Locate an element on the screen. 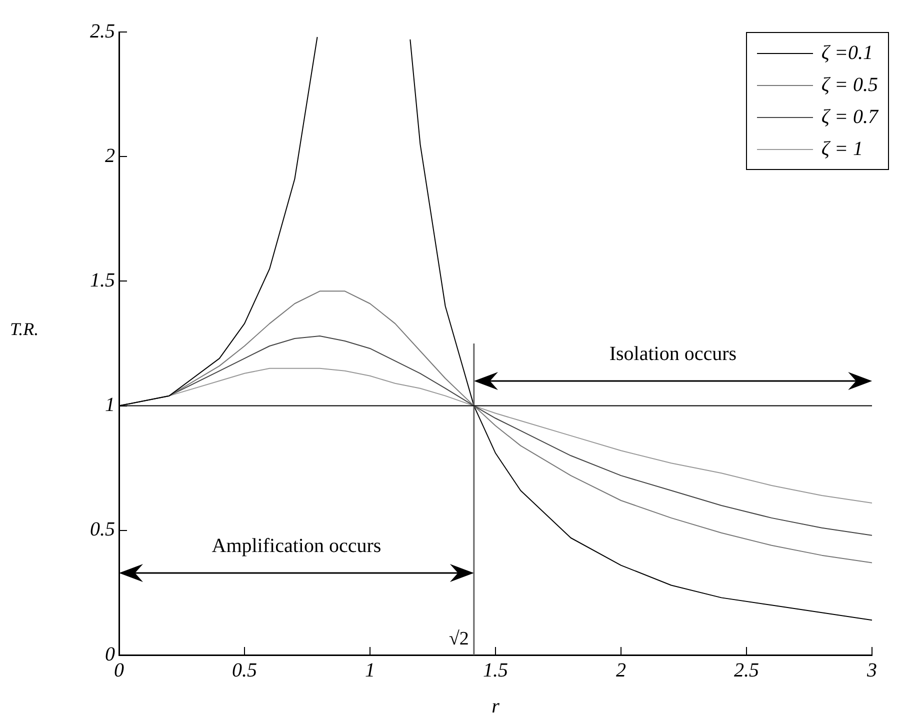 The height and width of the screenshot is (727, 897). legend-label: ζ = 0.5 is located at coordinates (849, 85).